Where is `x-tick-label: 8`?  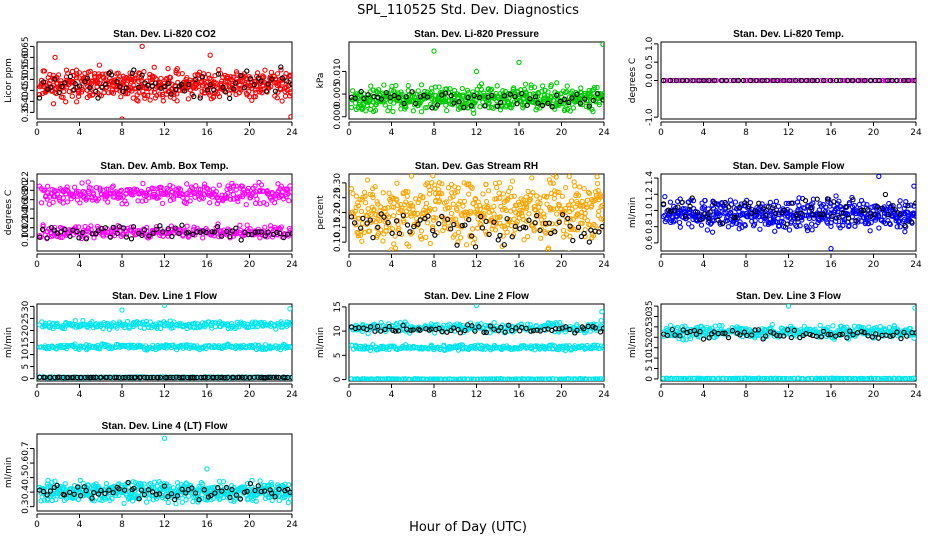 x-tick-label: 8 is located at coordinates (122, 133).